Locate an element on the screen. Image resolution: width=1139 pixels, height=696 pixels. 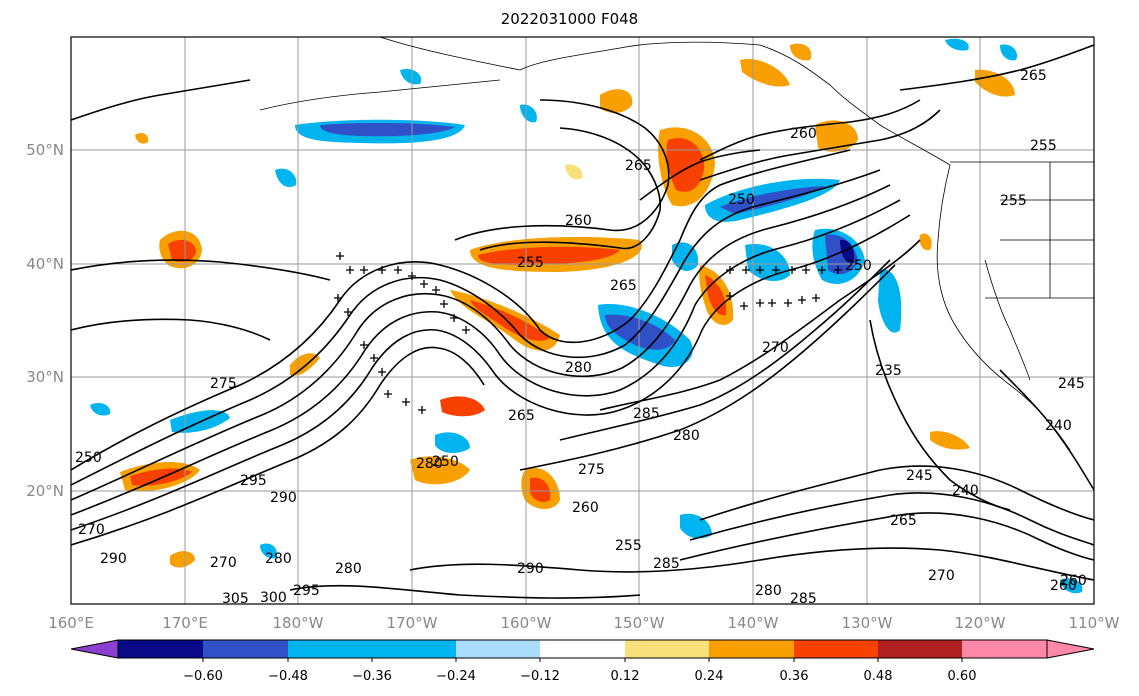
contour-label: 235 is located at coordinates (888, 371).